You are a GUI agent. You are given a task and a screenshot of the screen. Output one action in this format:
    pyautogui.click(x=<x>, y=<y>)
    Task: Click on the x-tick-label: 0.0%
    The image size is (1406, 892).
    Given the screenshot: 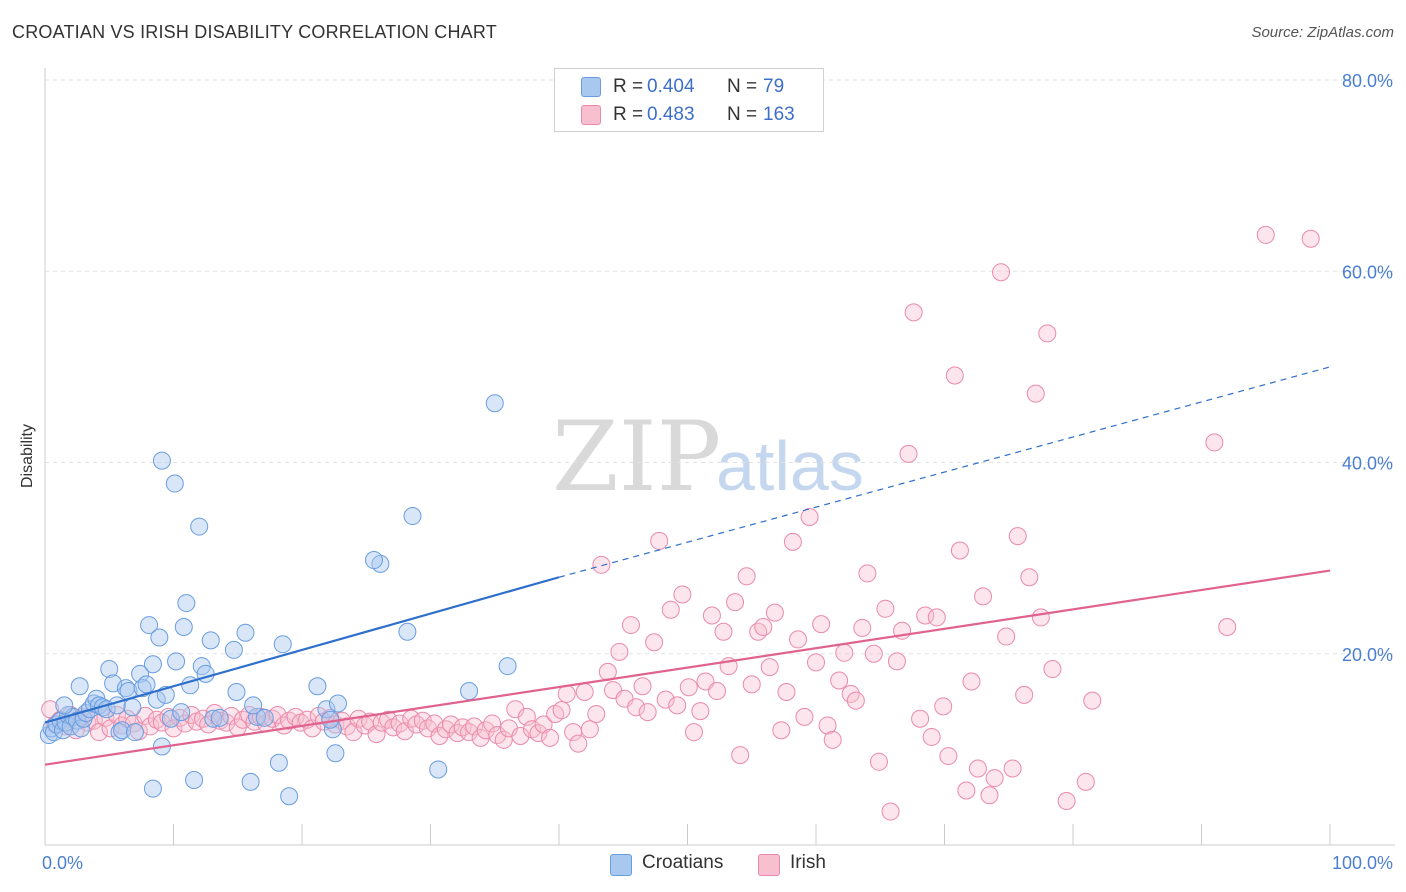 What is the action you would take?
    pyautogui.click(x=62, y=863)
    